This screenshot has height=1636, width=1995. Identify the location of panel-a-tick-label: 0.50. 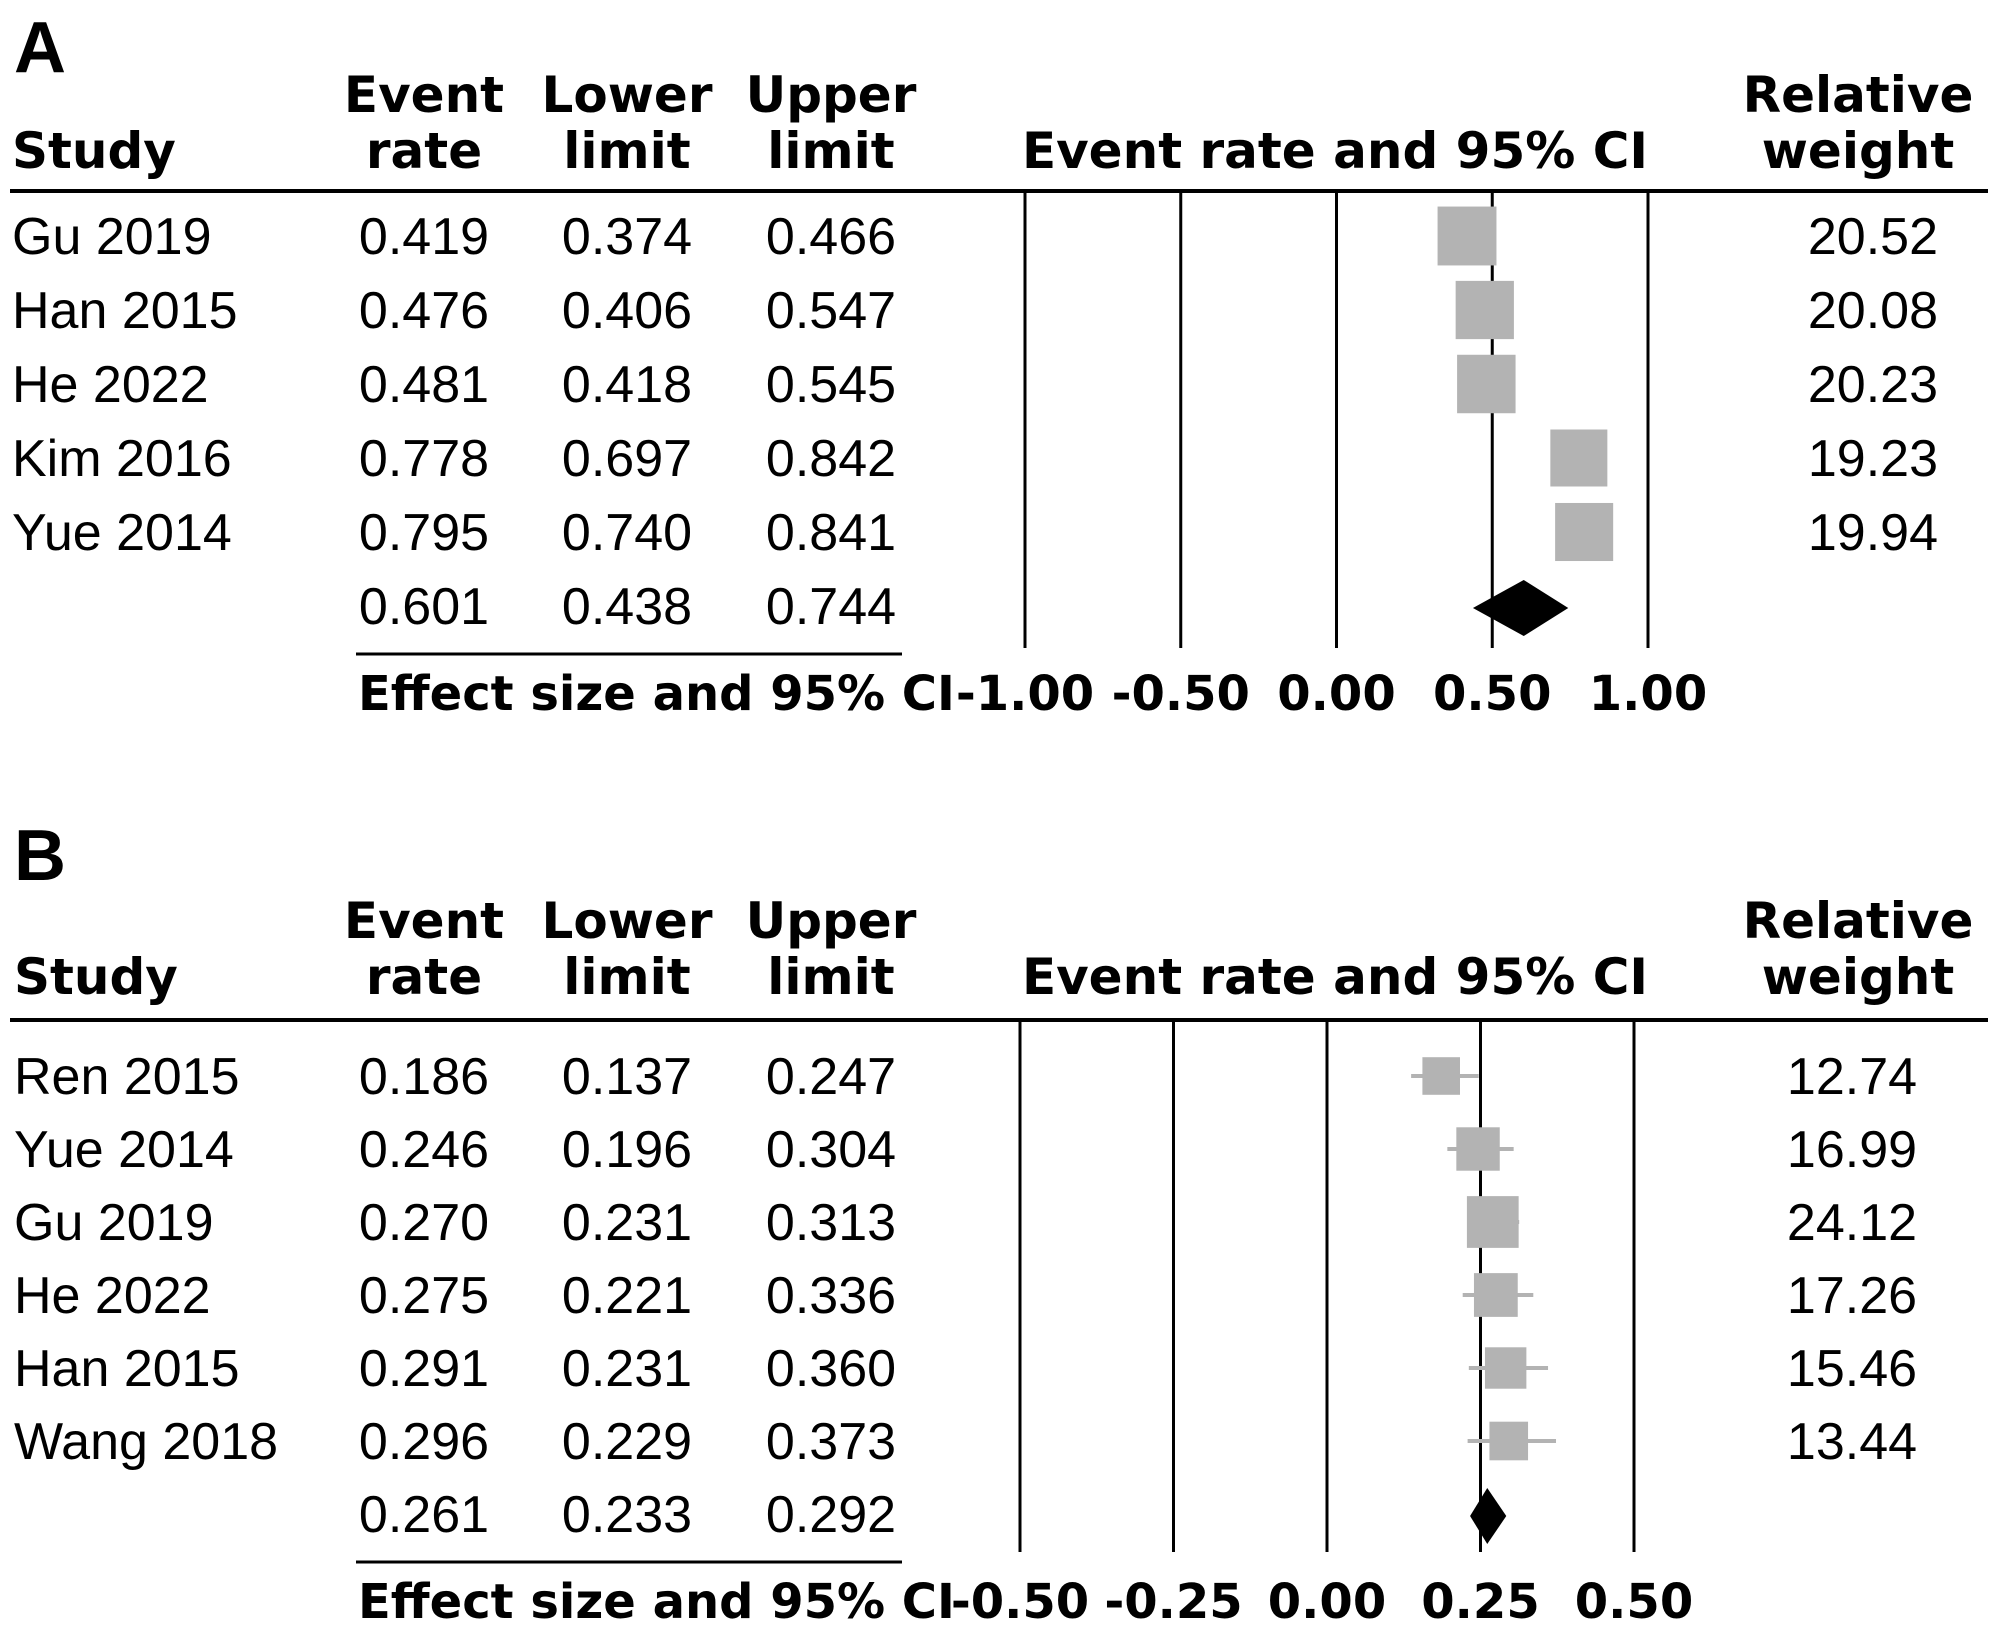
(1492, 694).